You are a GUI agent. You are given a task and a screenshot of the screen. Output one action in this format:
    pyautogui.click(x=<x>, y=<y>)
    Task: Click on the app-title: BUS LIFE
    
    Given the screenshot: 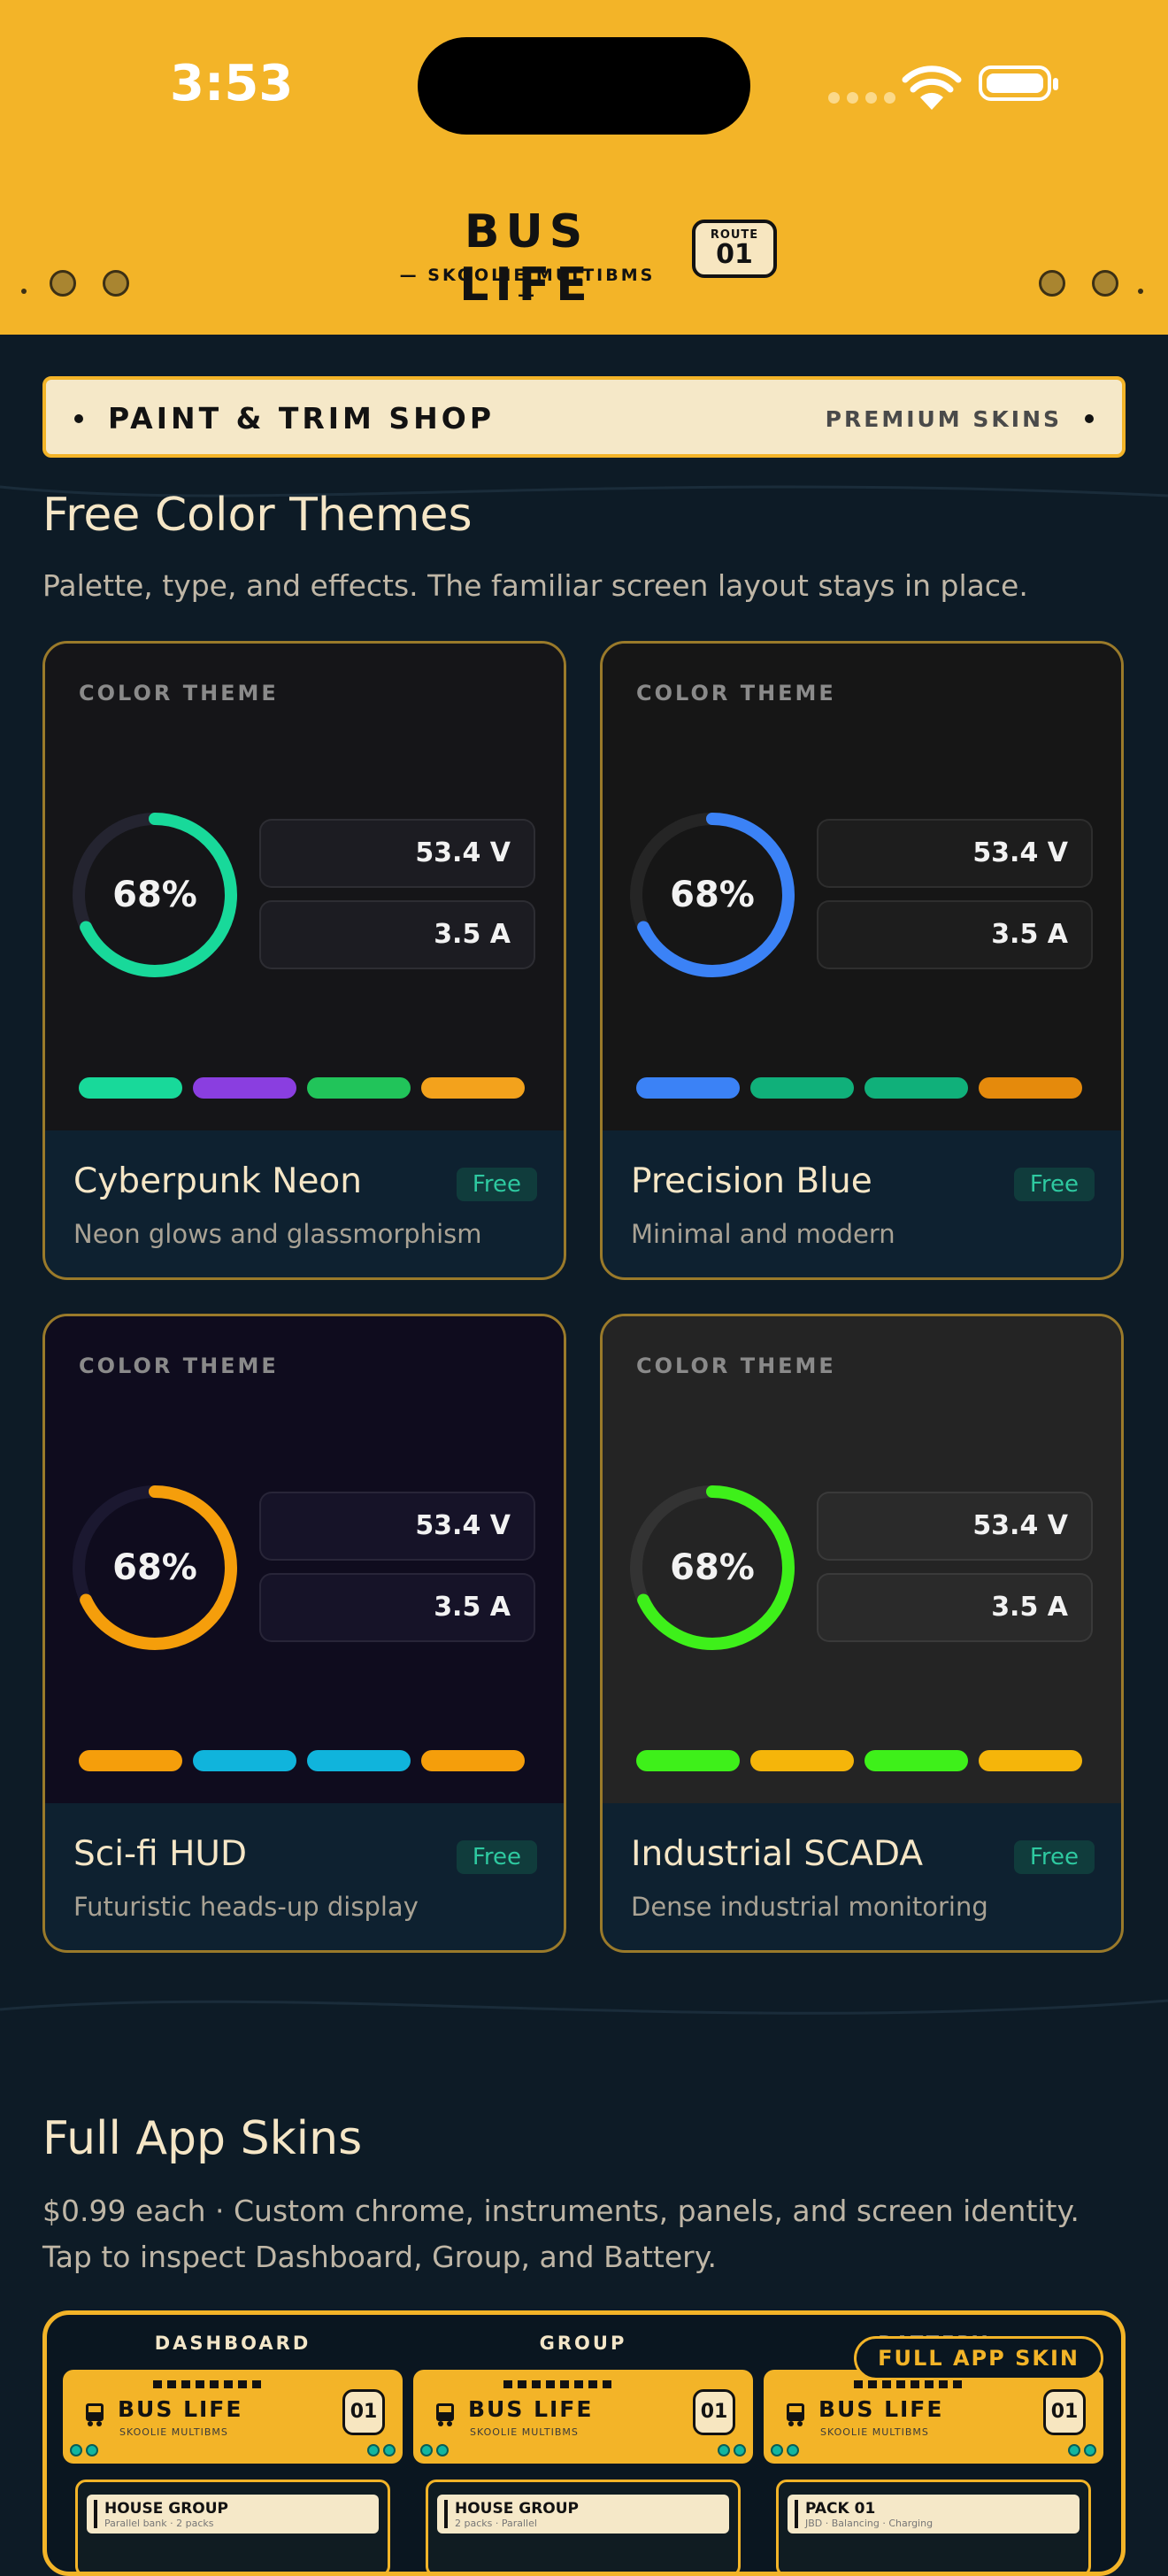 What is the action you would take?
    pyautogui.click(x=527, y=258)
    